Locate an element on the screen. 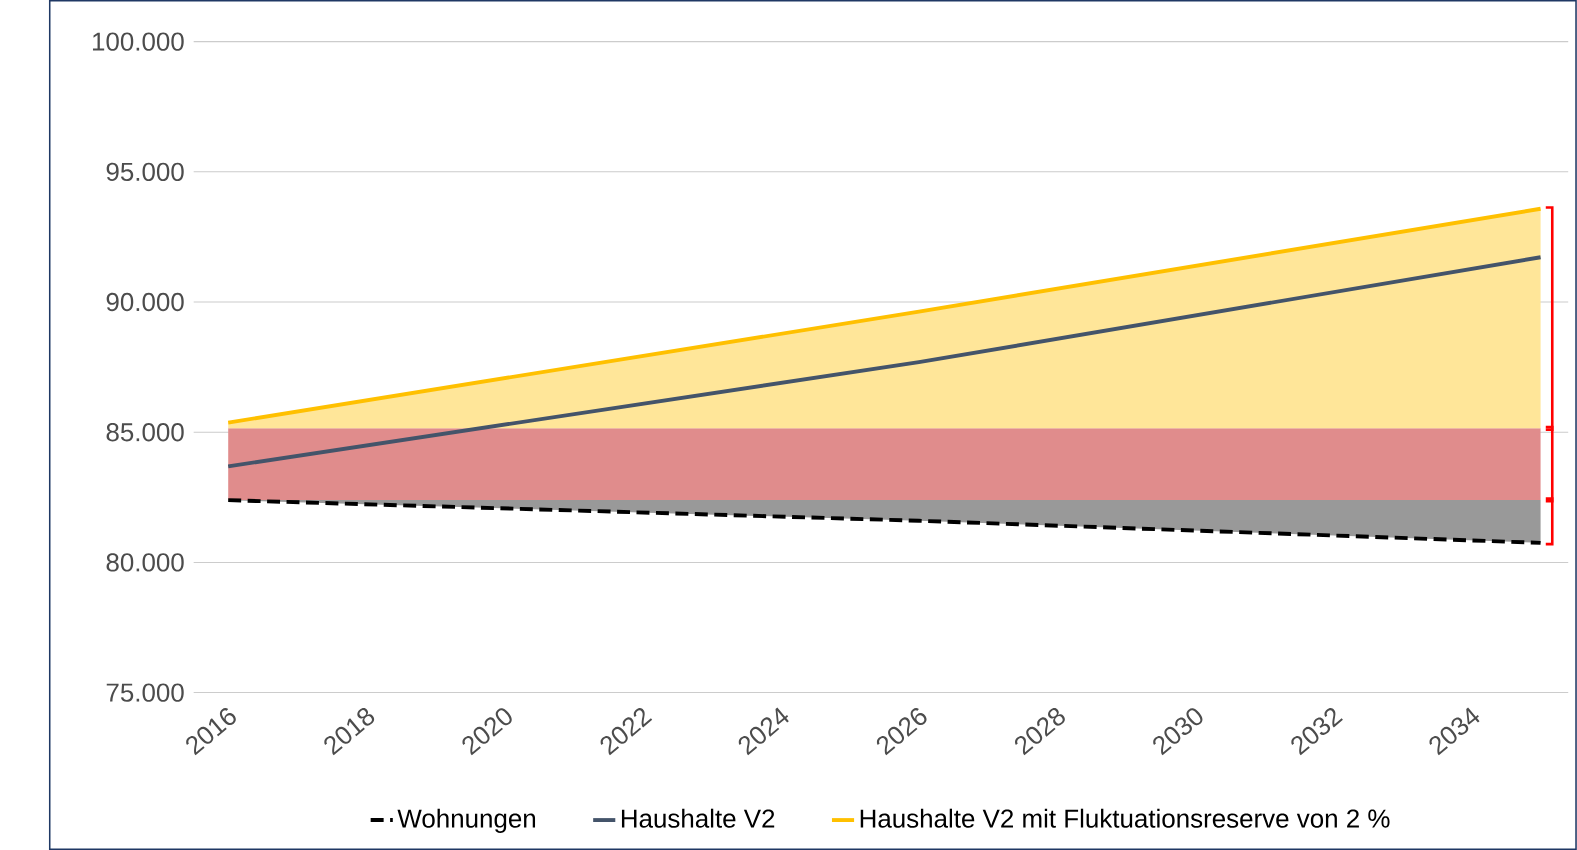 This screenshot has height=850, width=1577. legend-label: Haushalte V2 is located at coordinates (698, 818).